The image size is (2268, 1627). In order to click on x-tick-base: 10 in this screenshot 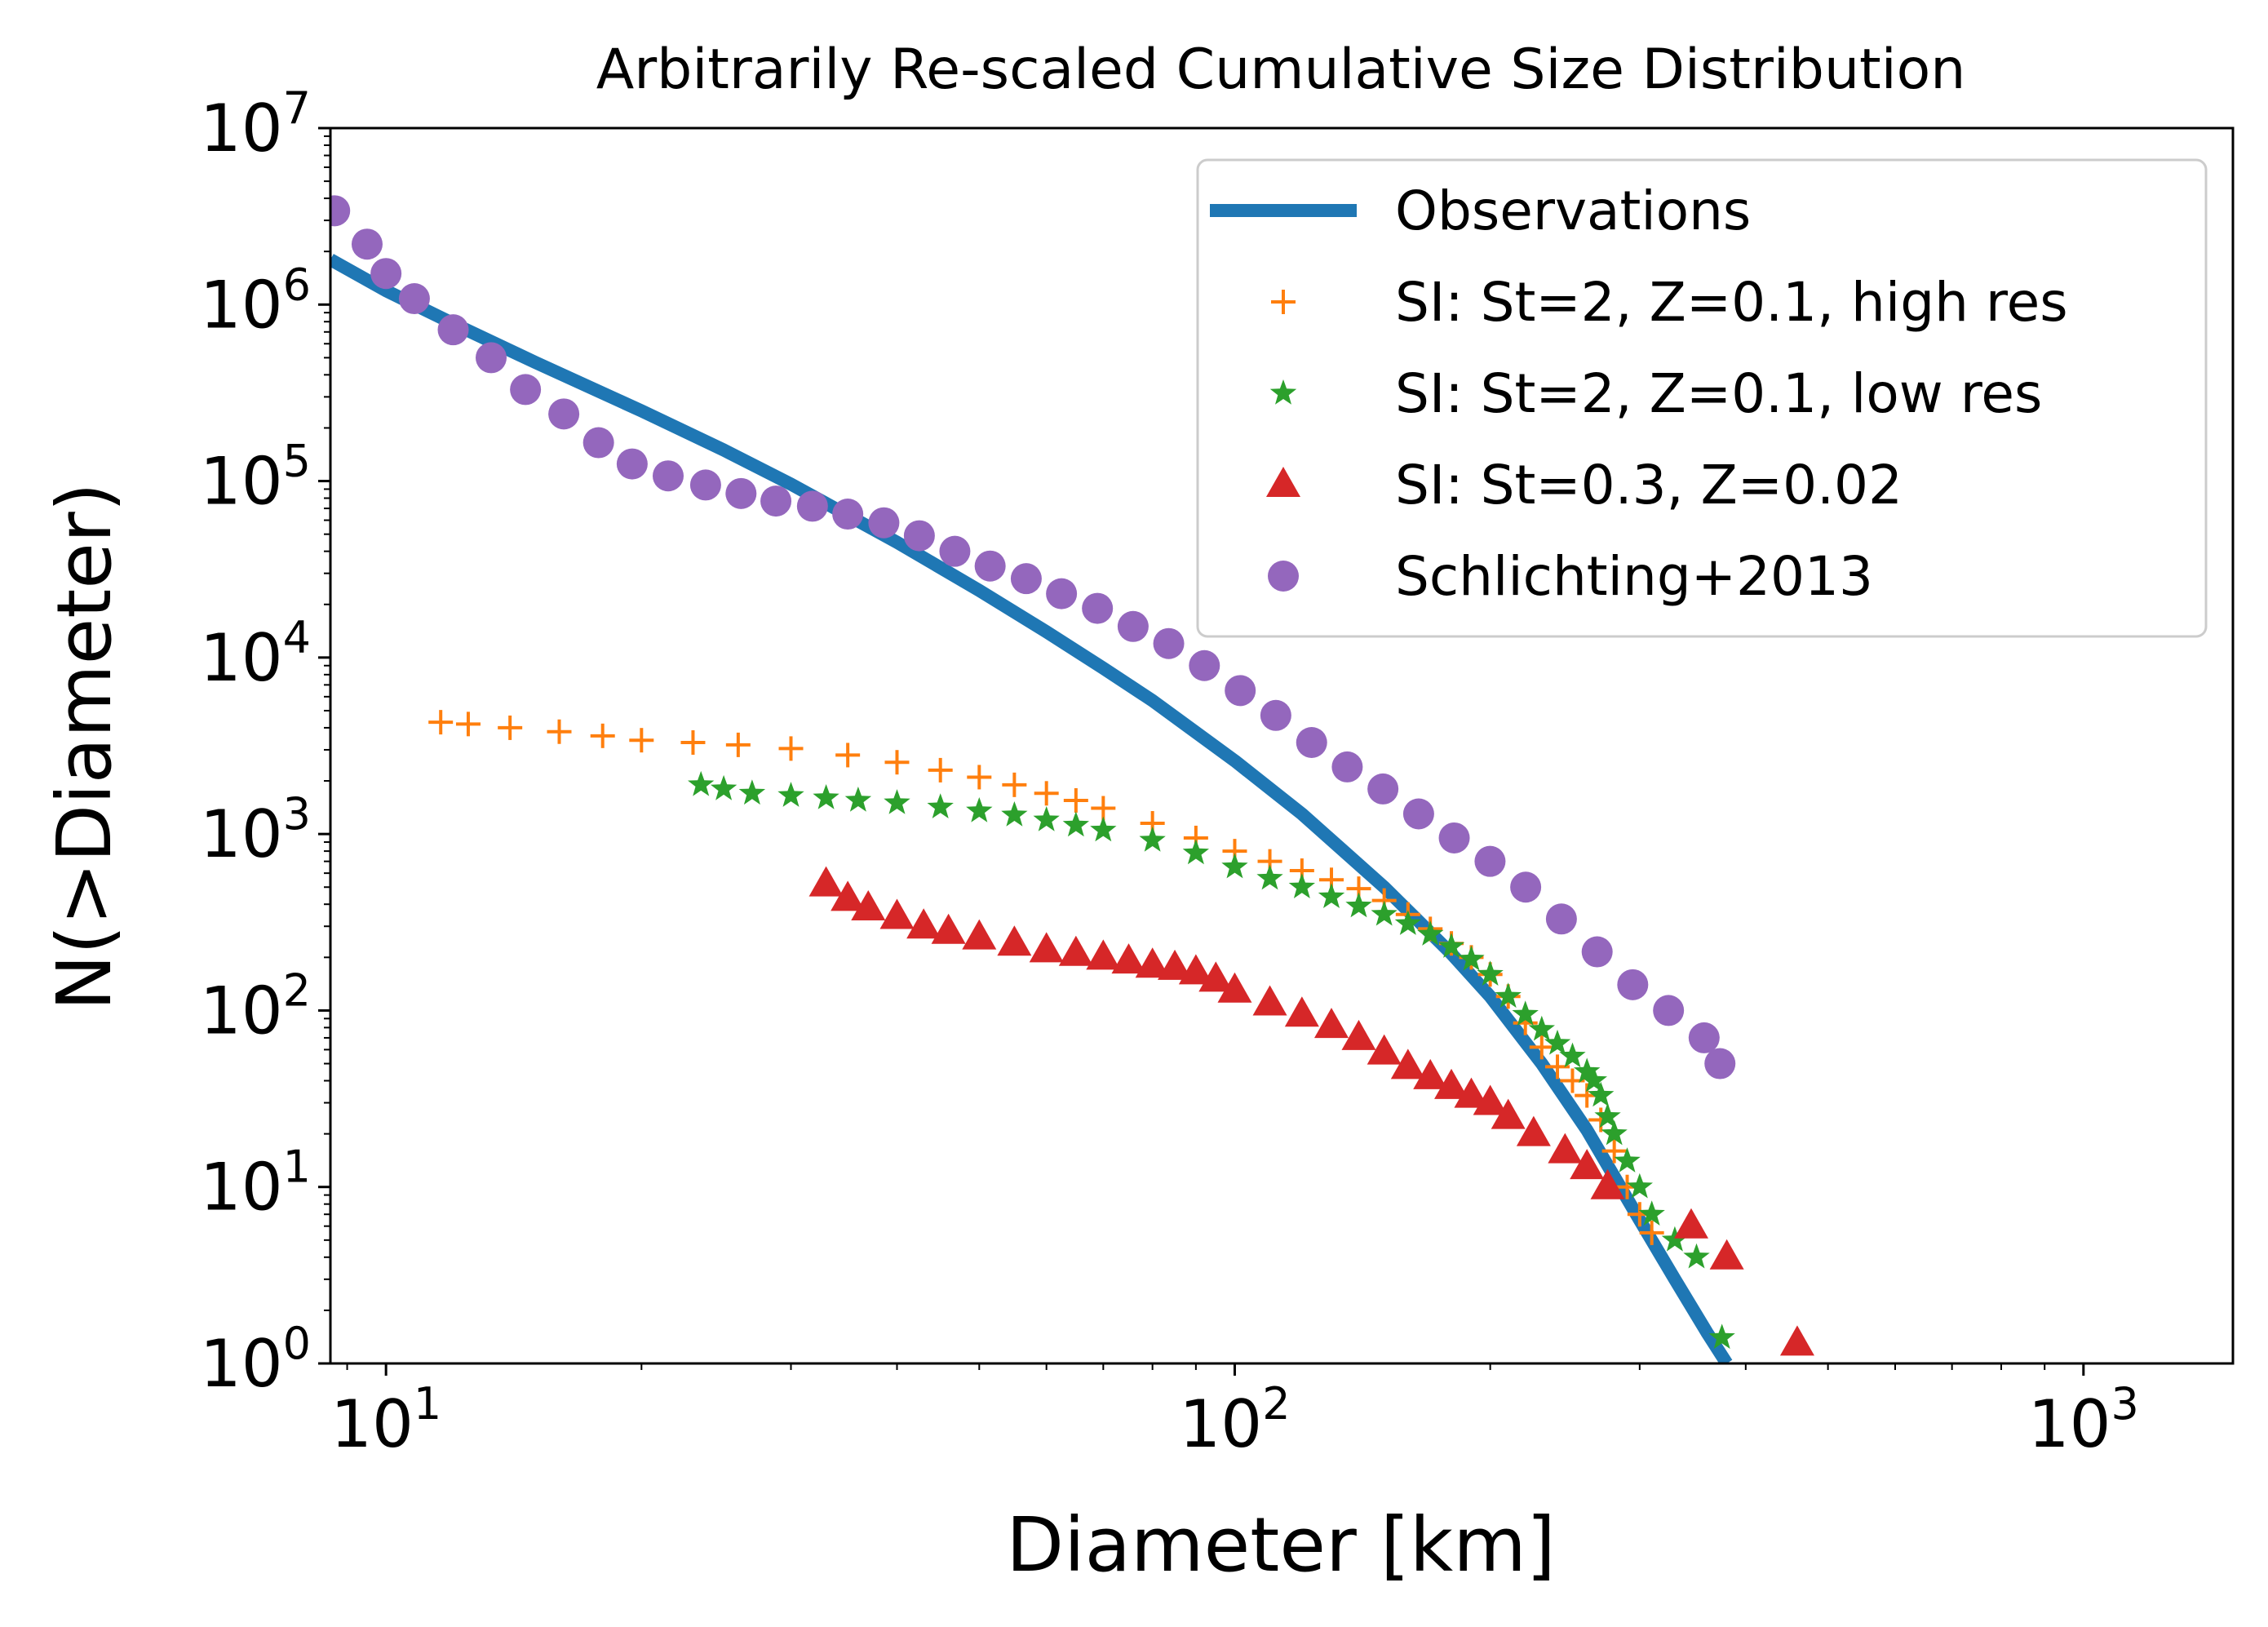, I will do `click(2069, 1424)`.